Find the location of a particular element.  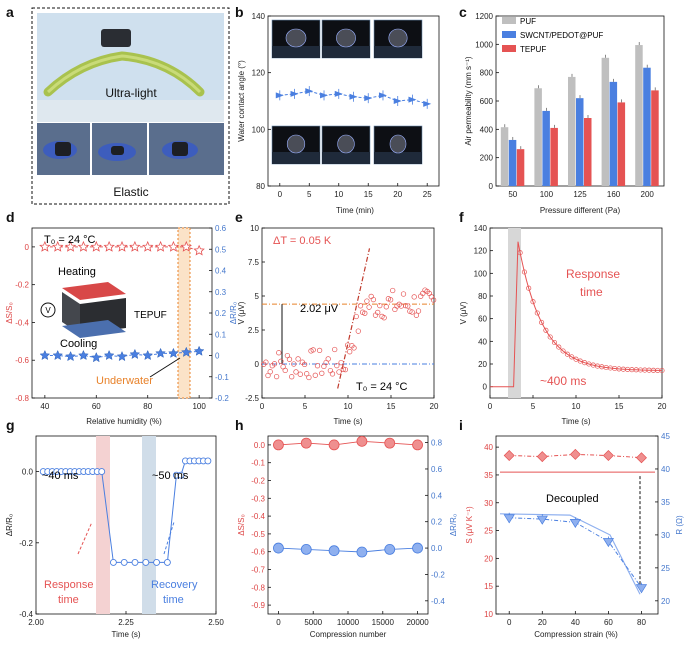

ylabel-b: Water contact angle (°) is located at coordinates (241, 101).